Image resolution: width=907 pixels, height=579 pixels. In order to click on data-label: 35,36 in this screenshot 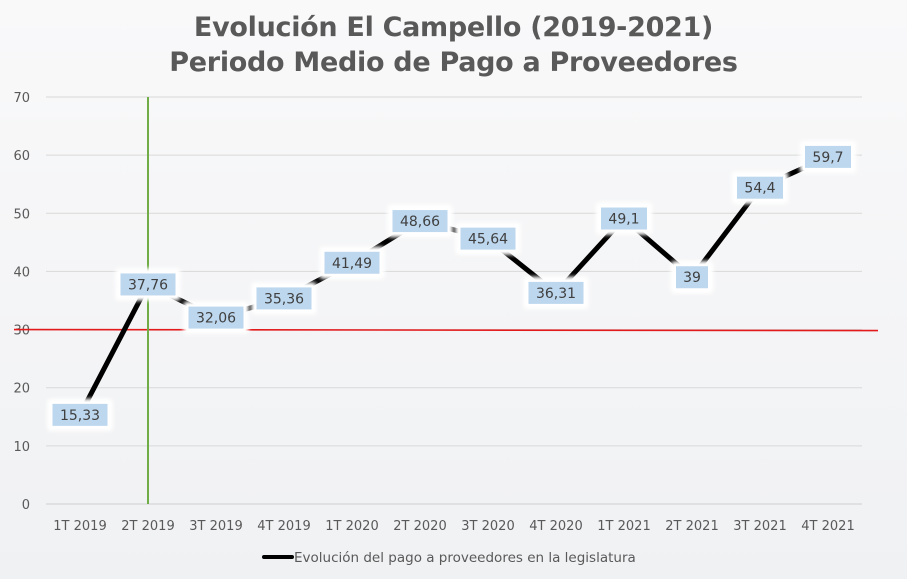, I will do `click(284, 299)`.